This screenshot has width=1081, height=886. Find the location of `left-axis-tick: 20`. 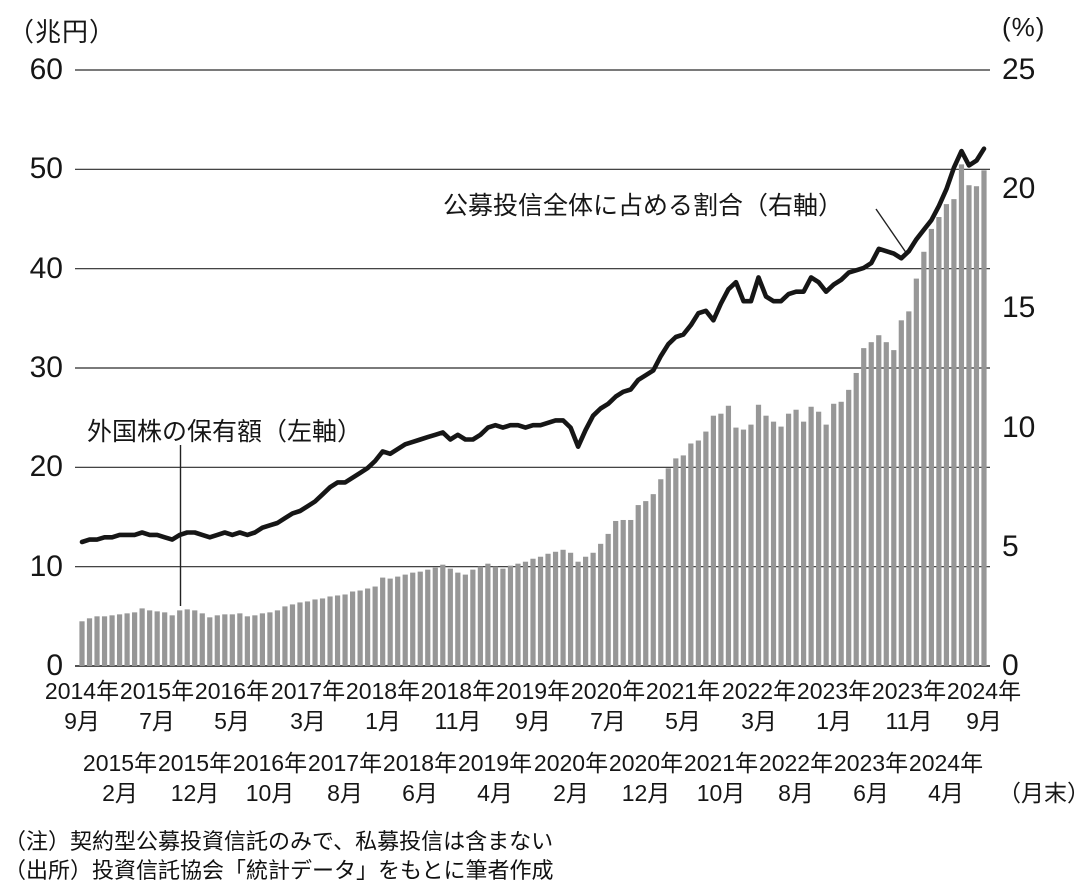

left-axis-tick: 20 is located at coordinates (46, 466).